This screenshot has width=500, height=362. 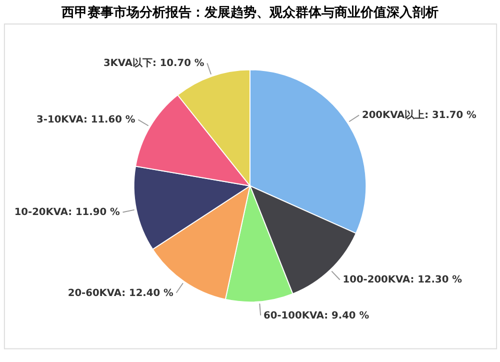 What do you see at coordinates (419, 115) in the screenshot?
I see `slice-label: 200KVA以上: 31.70 %` at bounding box center [419, 115].